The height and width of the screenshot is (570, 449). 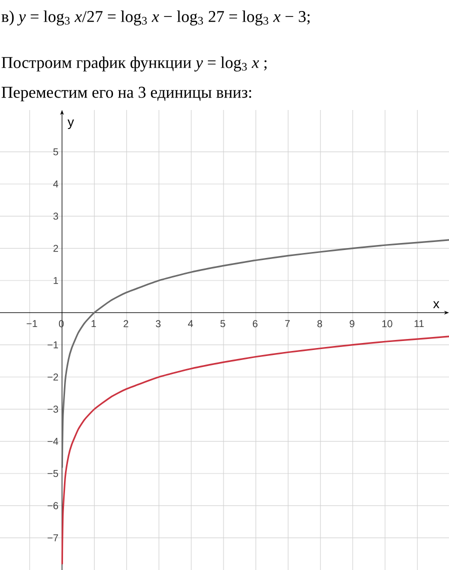 I want to click on text: Переместим его на 3 единицы вниз:, so click(x=127, y=94).